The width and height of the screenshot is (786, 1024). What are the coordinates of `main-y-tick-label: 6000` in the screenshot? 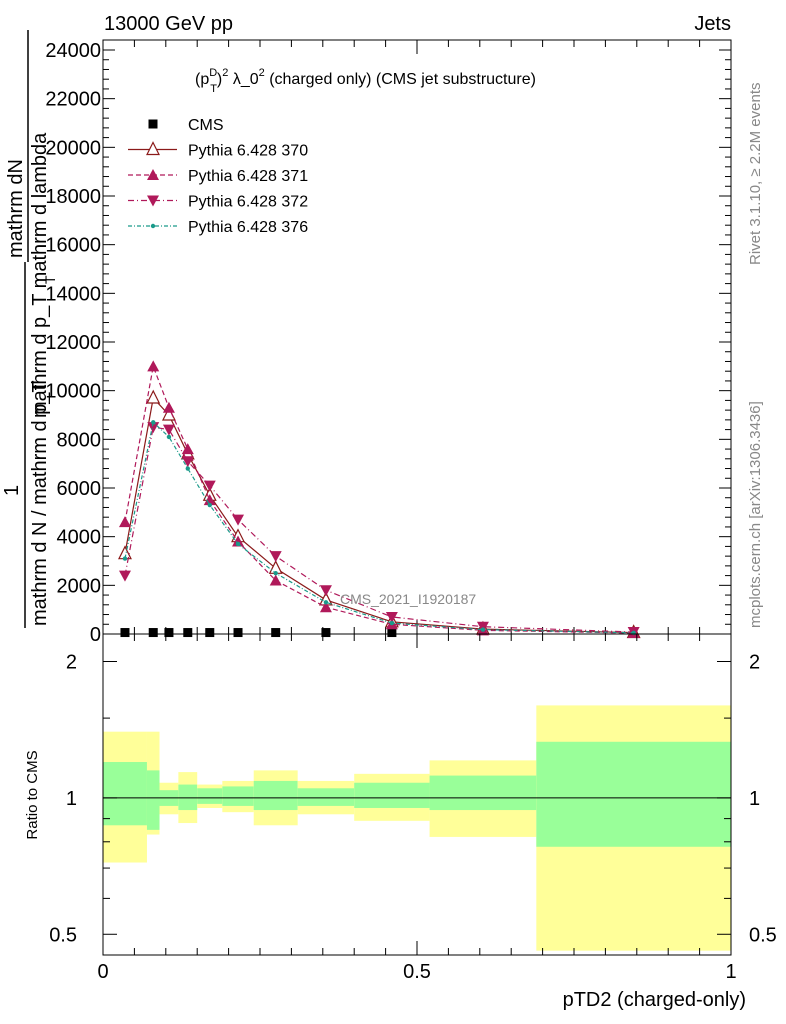 It's located at (79, 489).